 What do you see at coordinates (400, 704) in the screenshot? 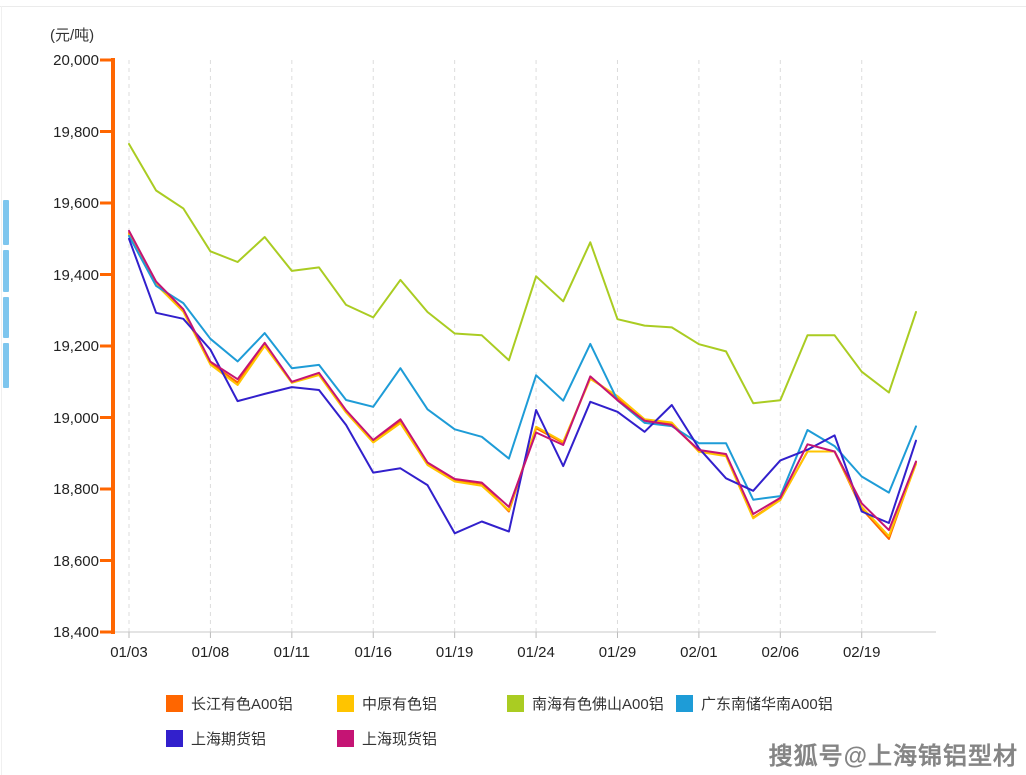
I see `legend-label: 中原有色铝` at bounding box center [400, 704].